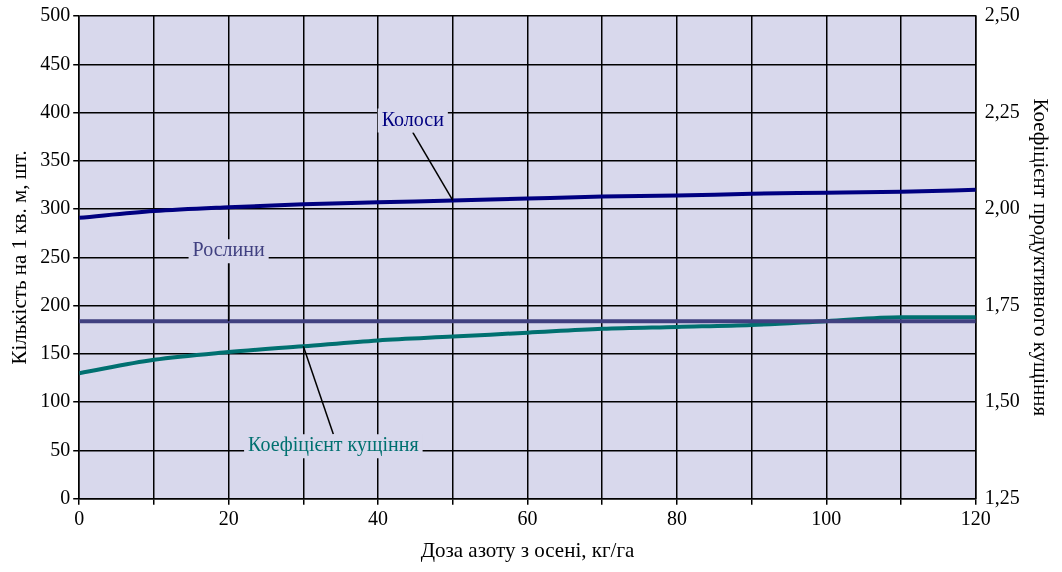 The height and width of the screenshot is (572, 1062). I want to click on y2-tick-label: 1,50, so click(1002, 400).